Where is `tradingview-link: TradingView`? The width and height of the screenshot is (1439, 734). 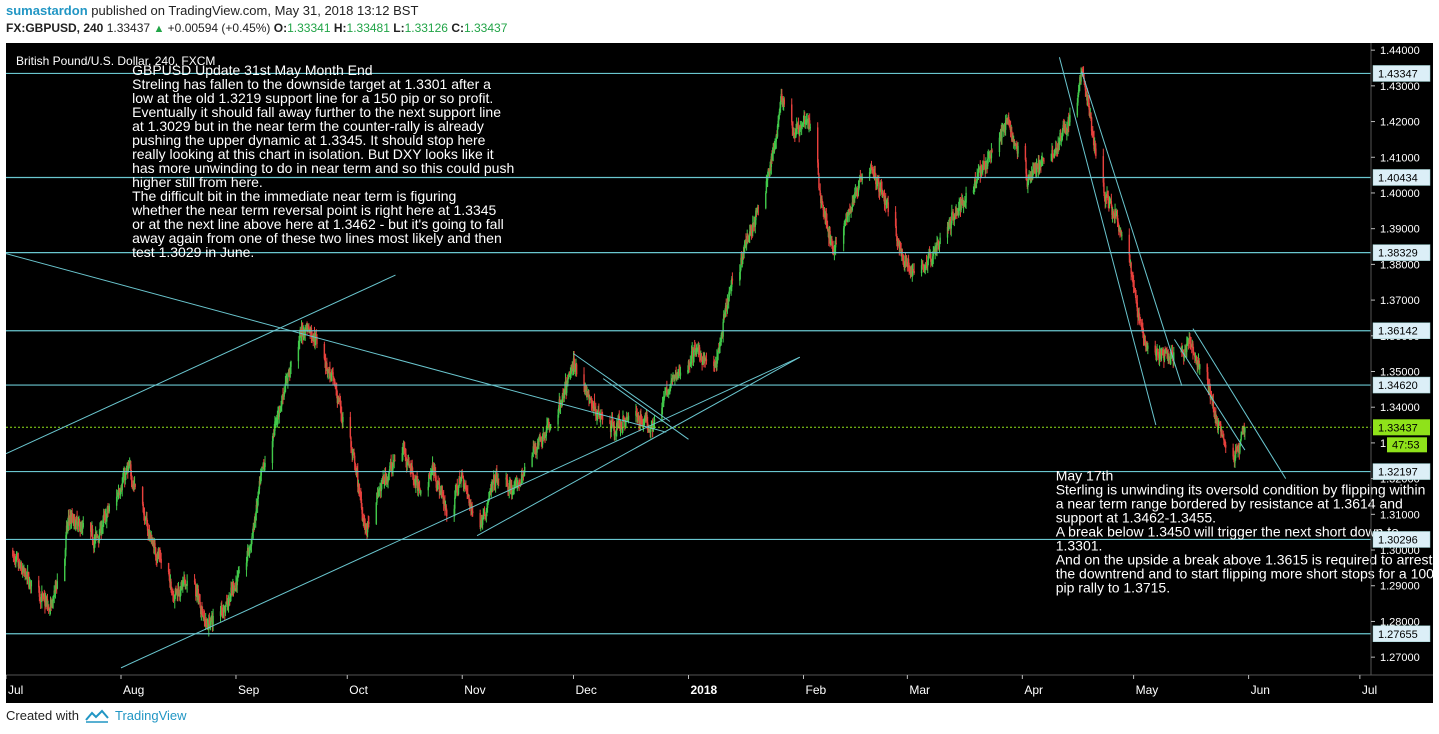 tradingview-link: TradingView is located at coordinates (150, 715).